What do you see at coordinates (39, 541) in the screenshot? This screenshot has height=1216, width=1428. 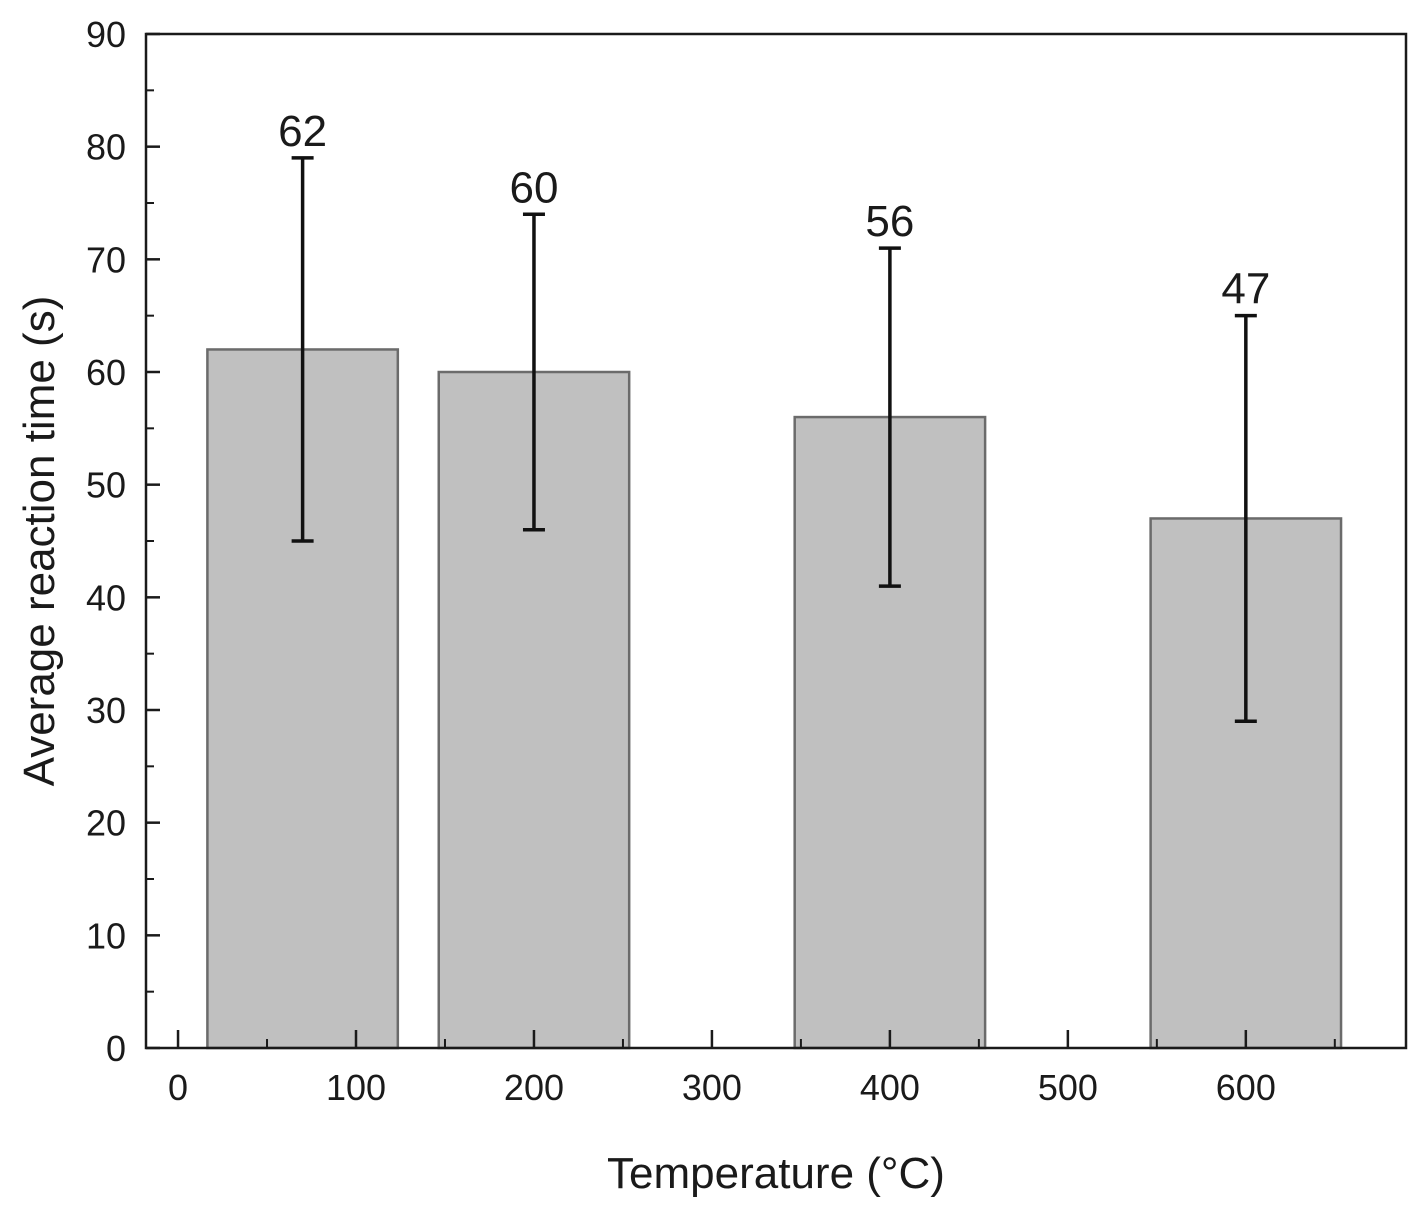 I see `y-axis-title: Average reaction time (s)` at bounding box center [39, 541].